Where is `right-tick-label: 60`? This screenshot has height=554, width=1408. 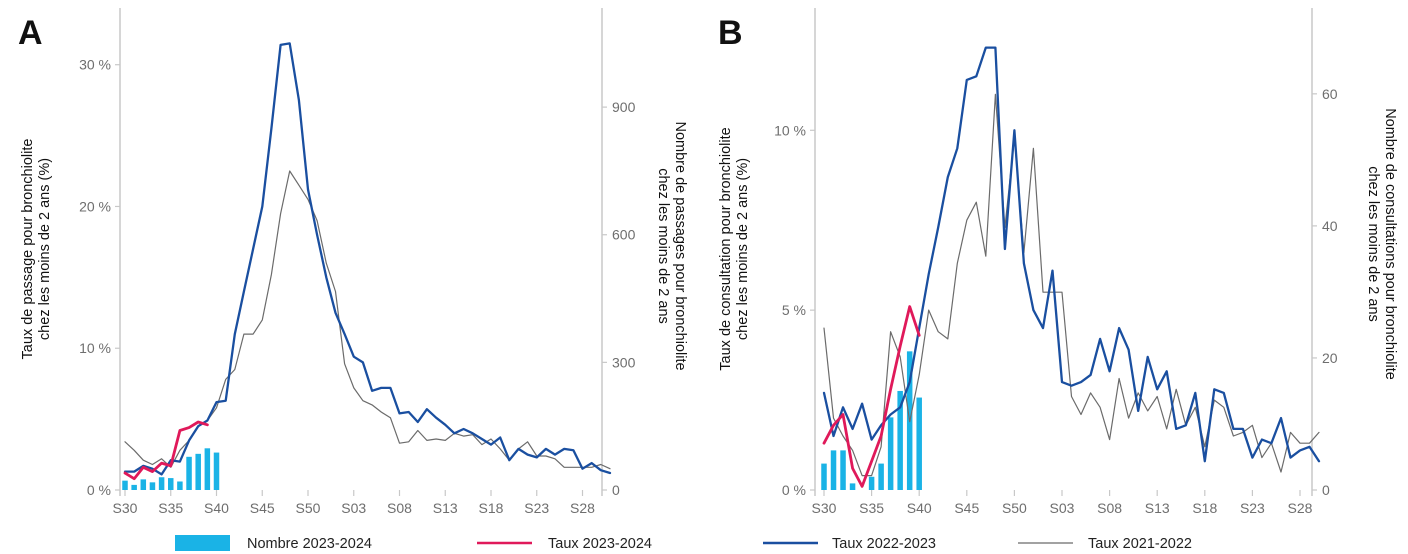 right-tick-label: 60 is located at coordinates (1330, 94).